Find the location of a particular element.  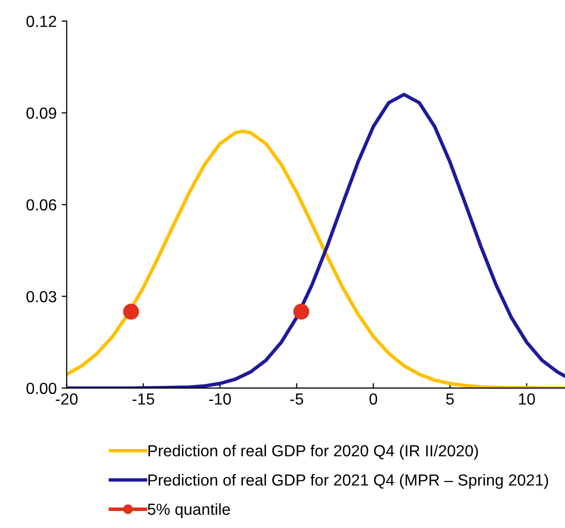

y-tick-label: 0.12 is located at coordinates (41, 22).